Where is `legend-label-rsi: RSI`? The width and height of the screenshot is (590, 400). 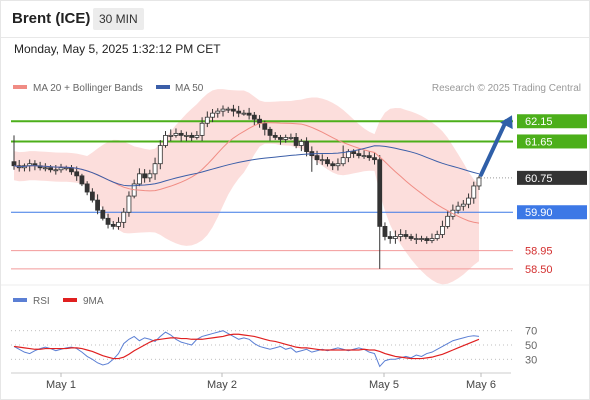 legend-label-rsi: RSI is located at coordinates (41, 301).